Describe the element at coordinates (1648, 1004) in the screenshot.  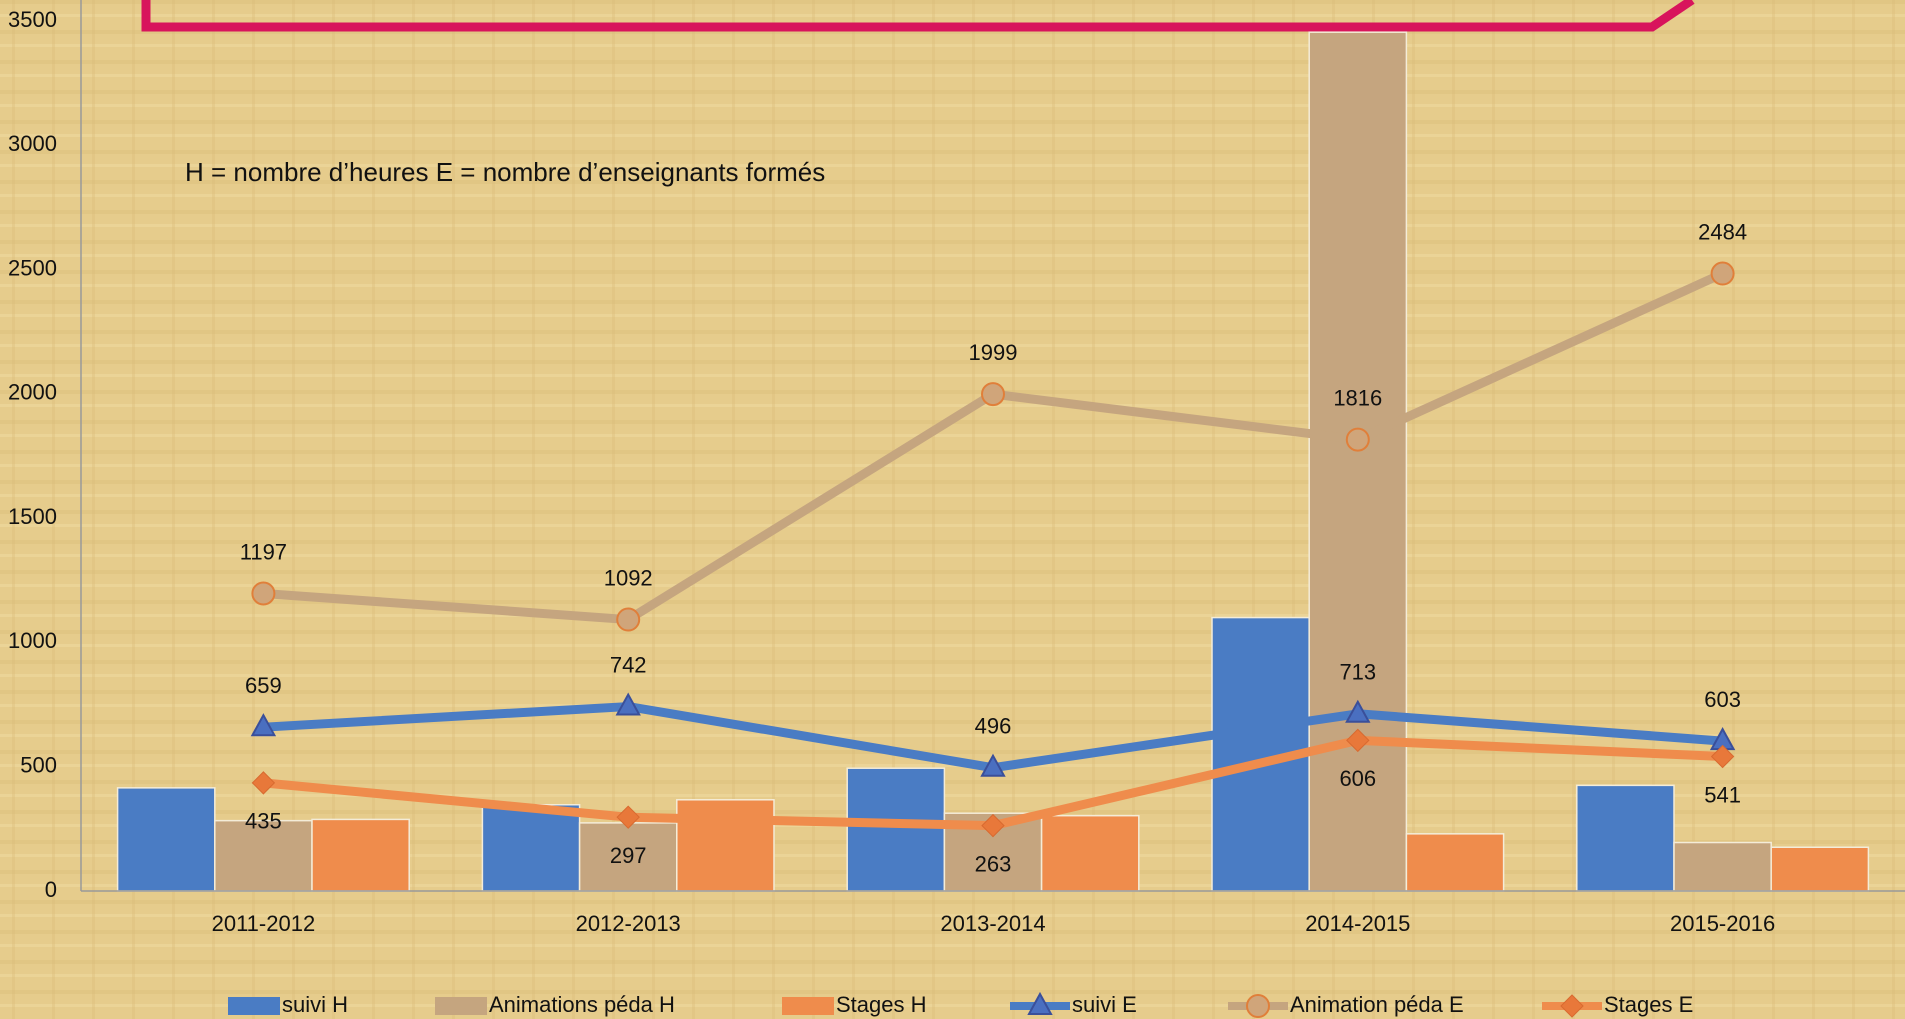
I see `legend-label: Stages E` at that location.